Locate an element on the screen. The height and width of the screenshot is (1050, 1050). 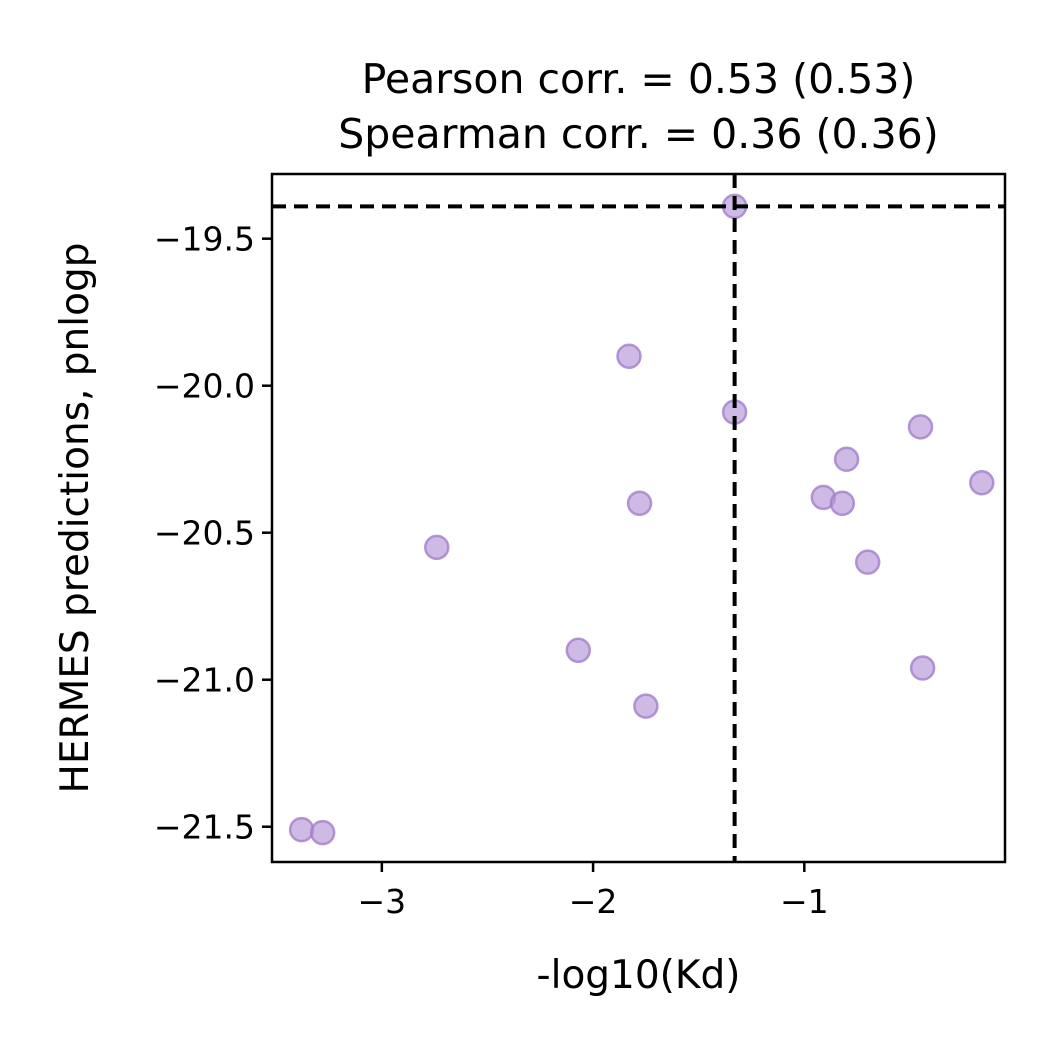
y-tick-label: −19.5 is located at coordinates (204, 239).